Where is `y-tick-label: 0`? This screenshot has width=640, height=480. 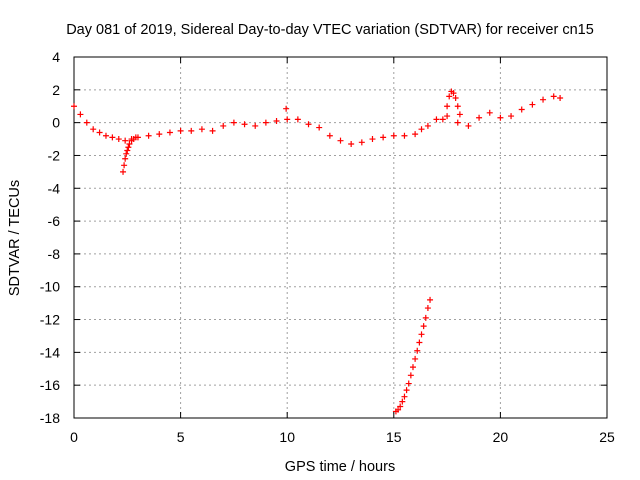
y-tick-label: 0 is located at coordinates (56, 123).